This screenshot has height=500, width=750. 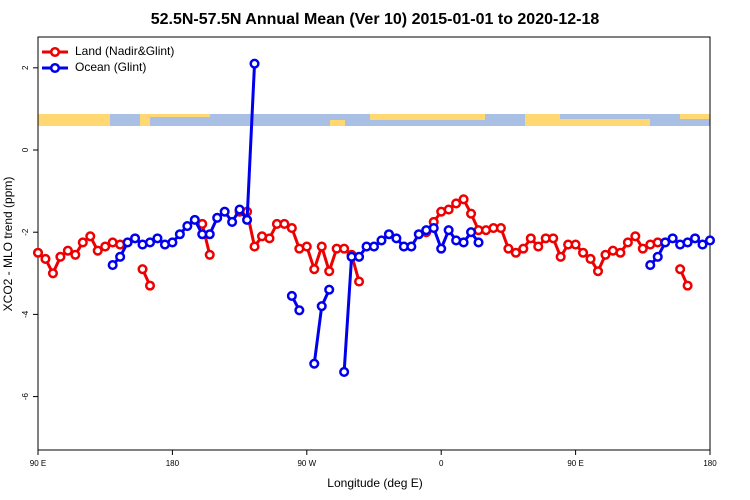 I want to click on y-axis-label: XCO2 - MLO trend (ppm), so click(x=8, y=244).